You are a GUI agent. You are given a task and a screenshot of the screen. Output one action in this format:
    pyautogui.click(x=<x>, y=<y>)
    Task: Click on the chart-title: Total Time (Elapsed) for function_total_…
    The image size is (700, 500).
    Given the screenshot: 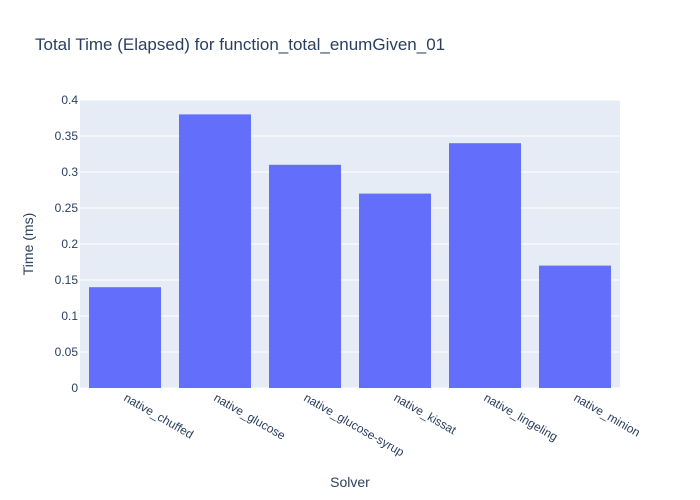 What is the action you would take?
    pyautogui.click(x=240, y=44)
    